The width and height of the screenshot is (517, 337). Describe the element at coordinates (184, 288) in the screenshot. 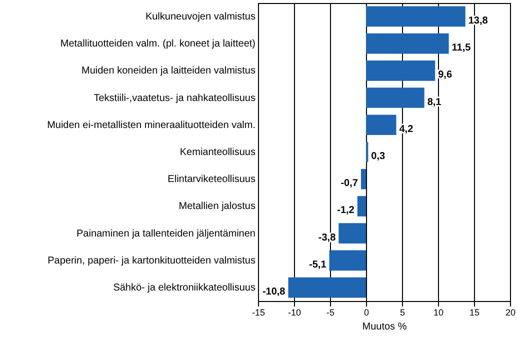

I see `y-tick-label: Sähkö- ja elektroniikkateollisuus` at that location.